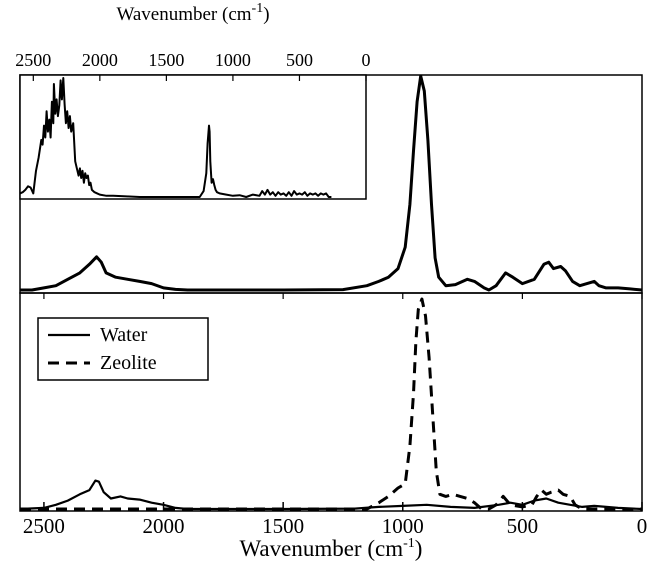  I want to click on inset-x-tick-label: 500, so click(299, 60).